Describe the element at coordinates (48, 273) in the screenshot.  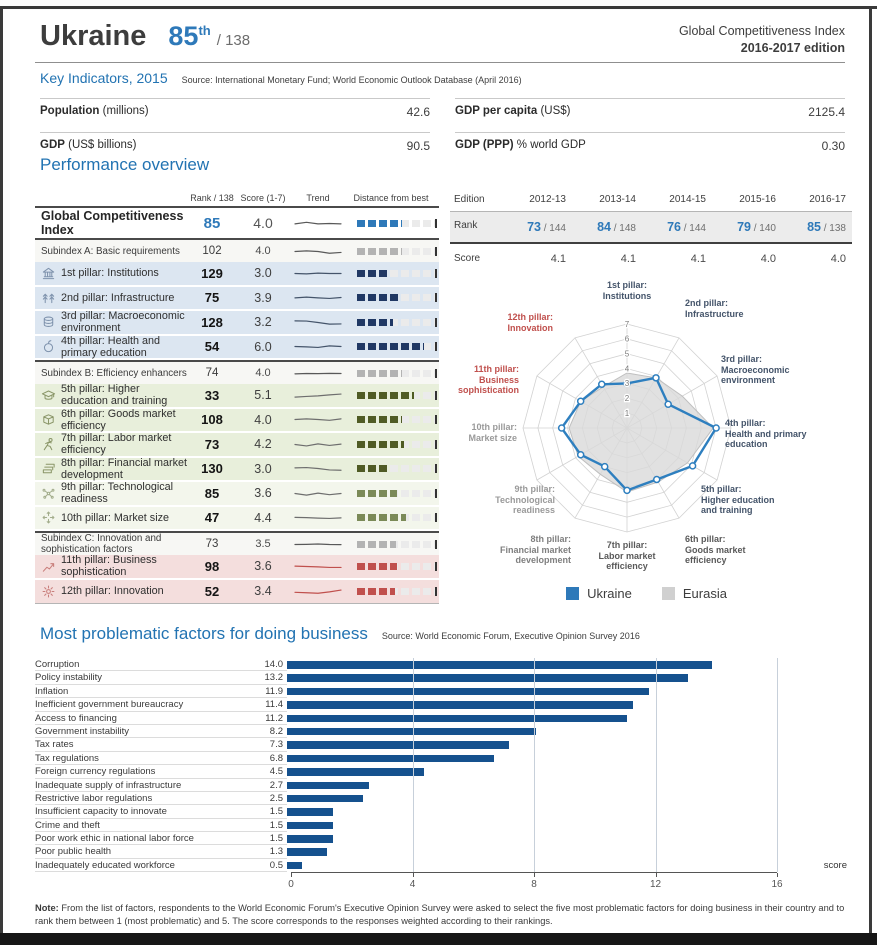
I see `institutions-icon` at that location.